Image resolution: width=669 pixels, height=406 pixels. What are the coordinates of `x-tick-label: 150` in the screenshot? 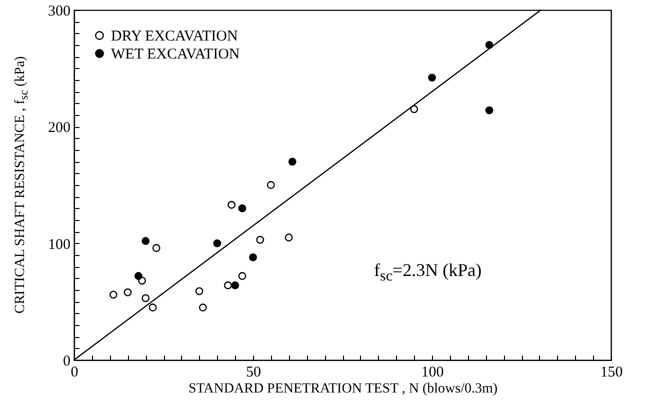 It's located at (611, 372).